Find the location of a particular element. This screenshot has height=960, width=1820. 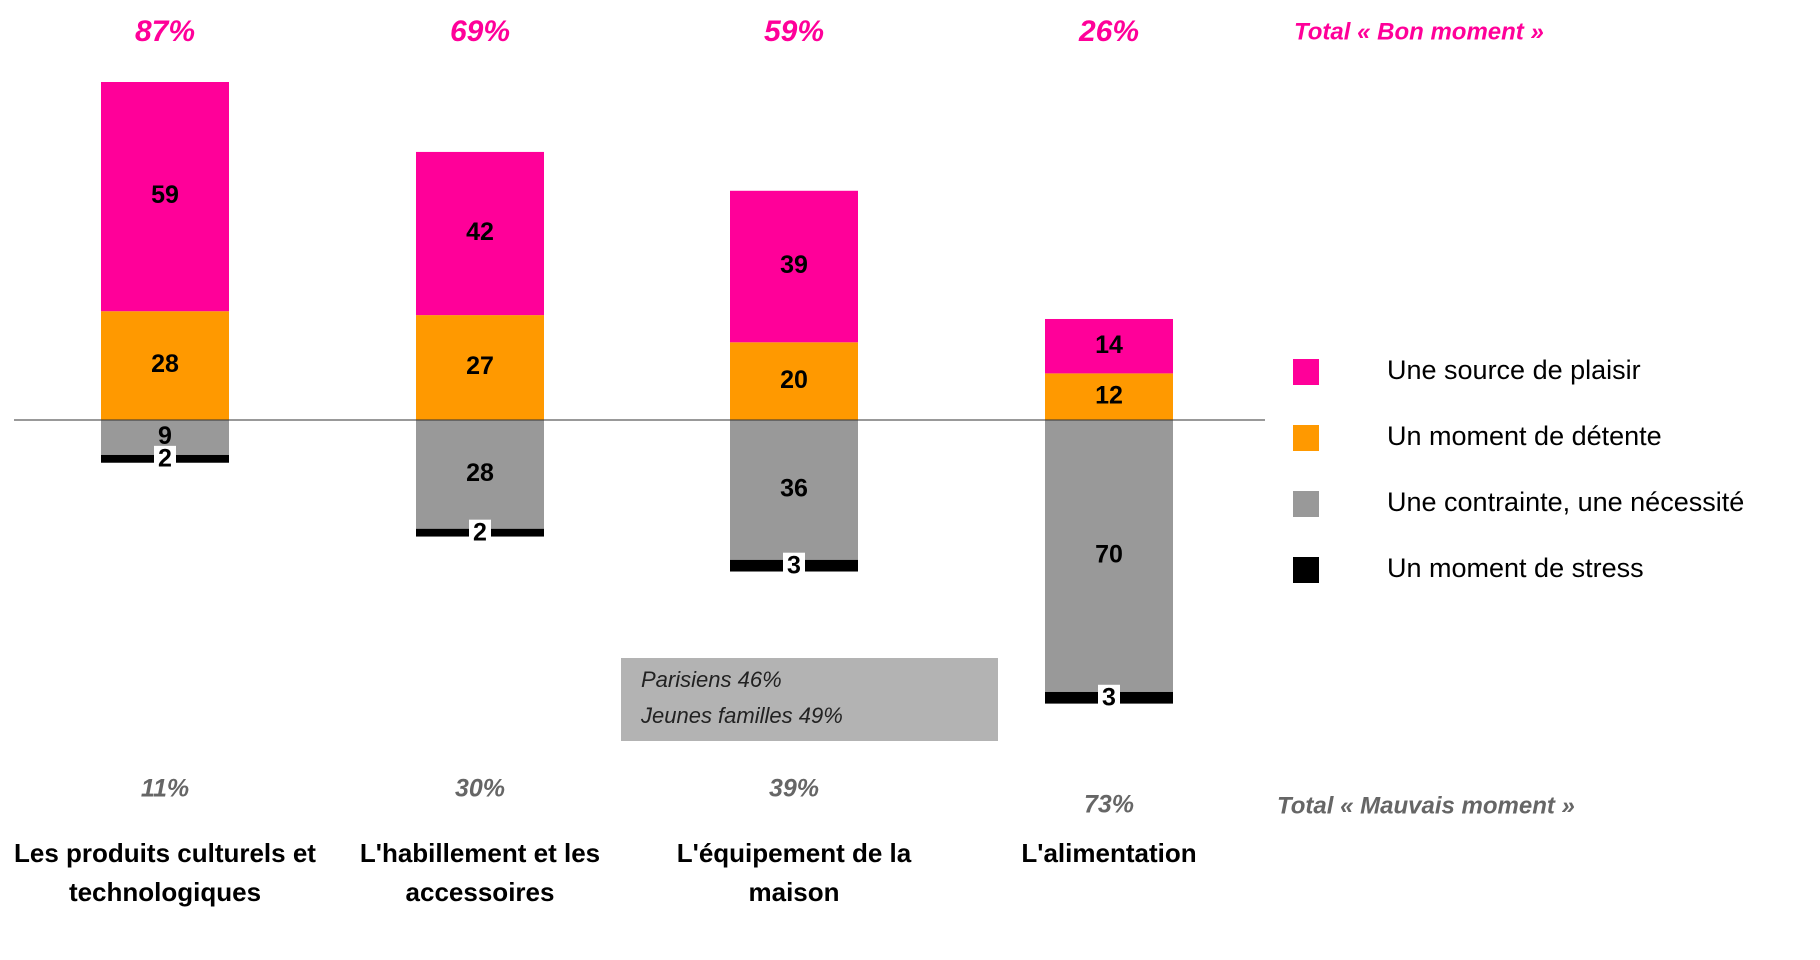

total-bad: 39% is located at coordinates (794, 789).